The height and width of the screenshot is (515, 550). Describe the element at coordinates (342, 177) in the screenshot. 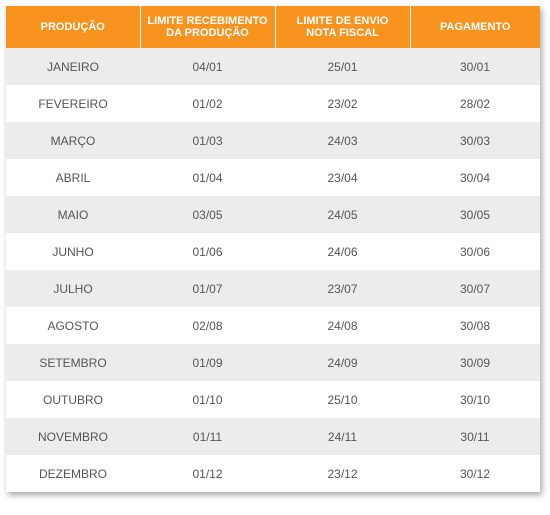

I see `invoice-deadline-cell: 23/04` at that location.